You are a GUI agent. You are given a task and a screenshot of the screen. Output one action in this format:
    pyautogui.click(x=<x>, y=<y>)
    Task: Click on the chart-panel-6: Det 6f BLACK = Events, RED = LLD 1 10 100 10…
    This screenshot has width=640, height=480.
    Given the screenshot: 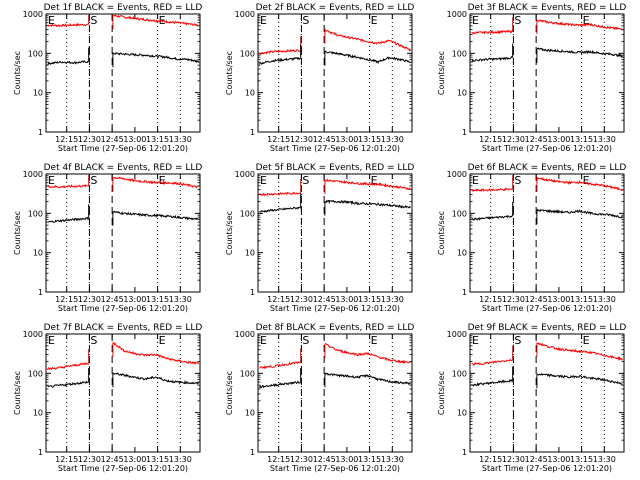 What is the action you would take?
    pyautogui.click(x=531, y=238)
    